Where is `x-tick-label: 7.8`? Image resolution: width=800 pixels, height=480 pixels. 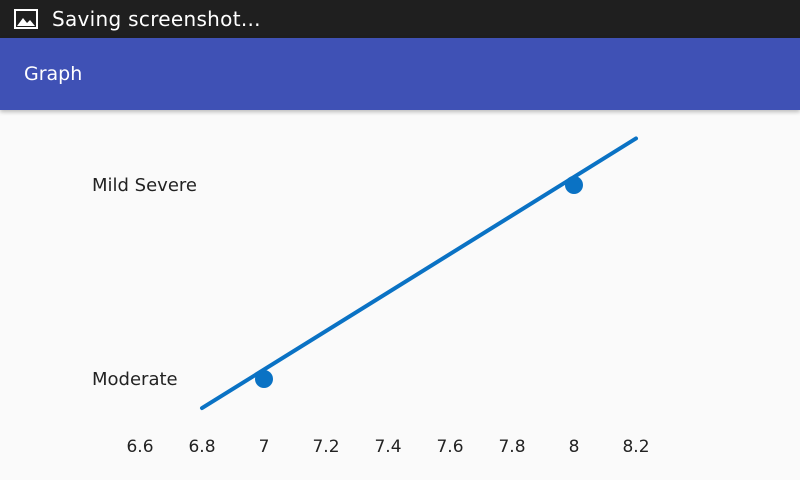
x-tick-label: 7.8 is located at coordinates (511, 447).